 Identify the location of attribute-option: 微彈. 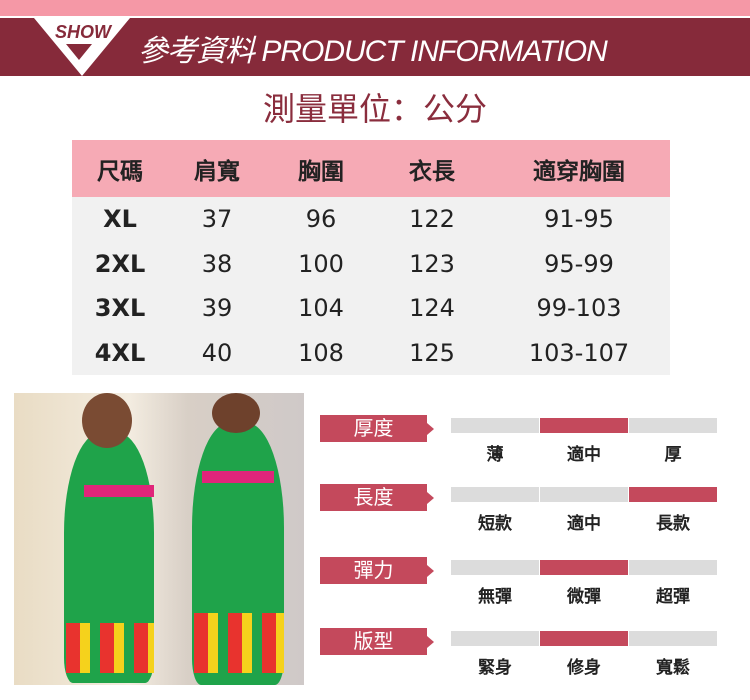
(584, 597).